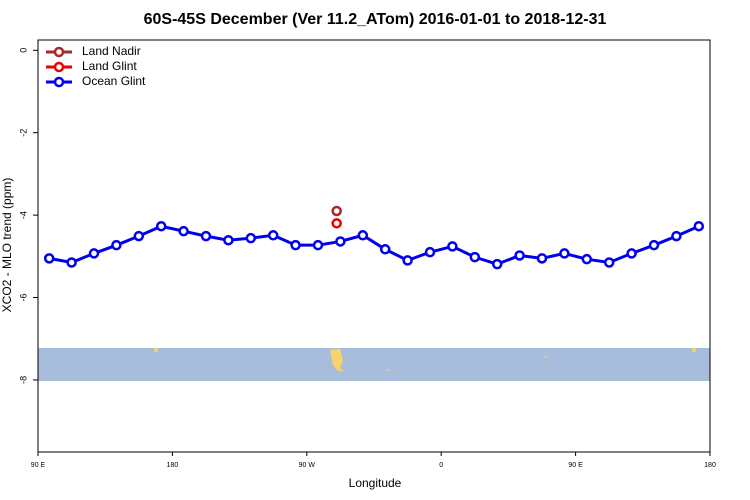  Describe the element at coordinates (307, 465) in the screenshot. I see `x-tick-label: 90 W` at that location.